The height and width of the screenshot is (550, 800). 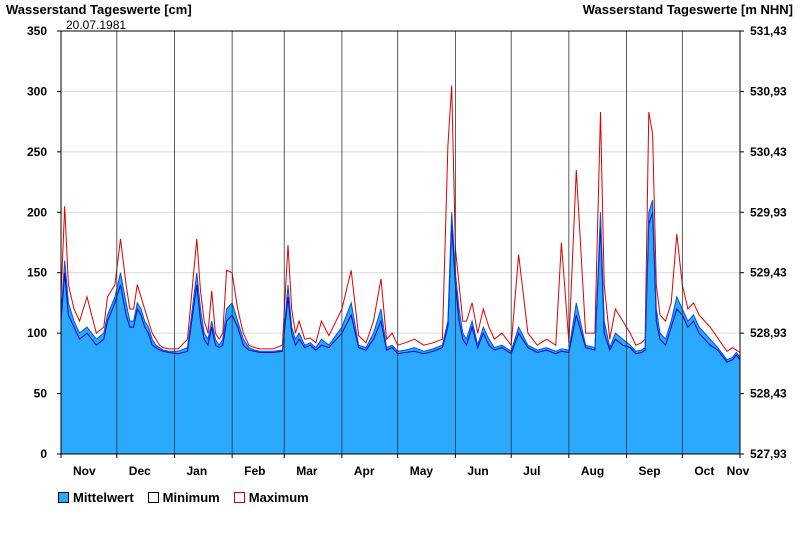 What do you see at coordinates (99, 9) in the screenshot?
I see `left-axis-title: Wasserstand Tageswerte [cm]` at bounding box center [99, 9].